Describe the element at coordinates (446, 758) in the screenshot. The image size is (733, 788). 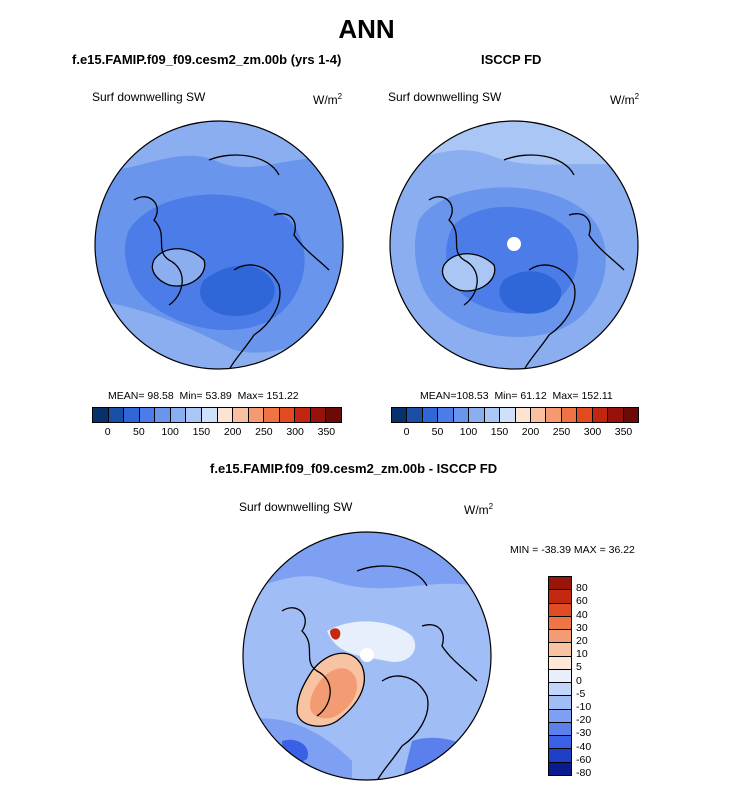
I see `diff-field-neg` at that location.